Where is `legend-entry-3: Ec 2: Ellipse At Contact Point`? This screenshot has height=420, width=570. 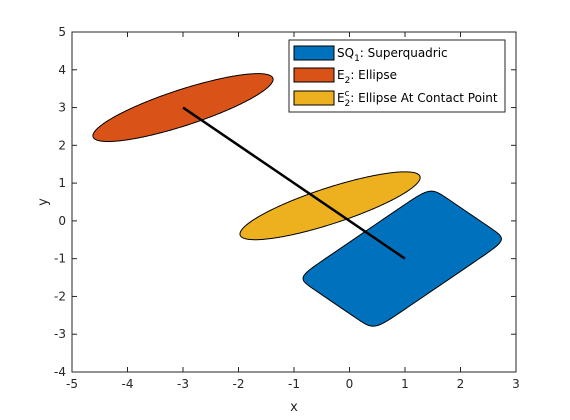
legend-entry-3: Ec 2: Ellipse At Contact Point is located at coordinates (417, 99).